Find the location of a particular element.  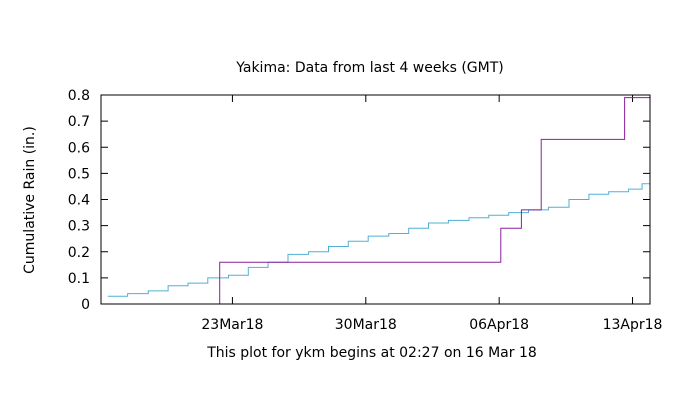

x-tick-label: 30Mar18 is located at coordinates (366, 325).